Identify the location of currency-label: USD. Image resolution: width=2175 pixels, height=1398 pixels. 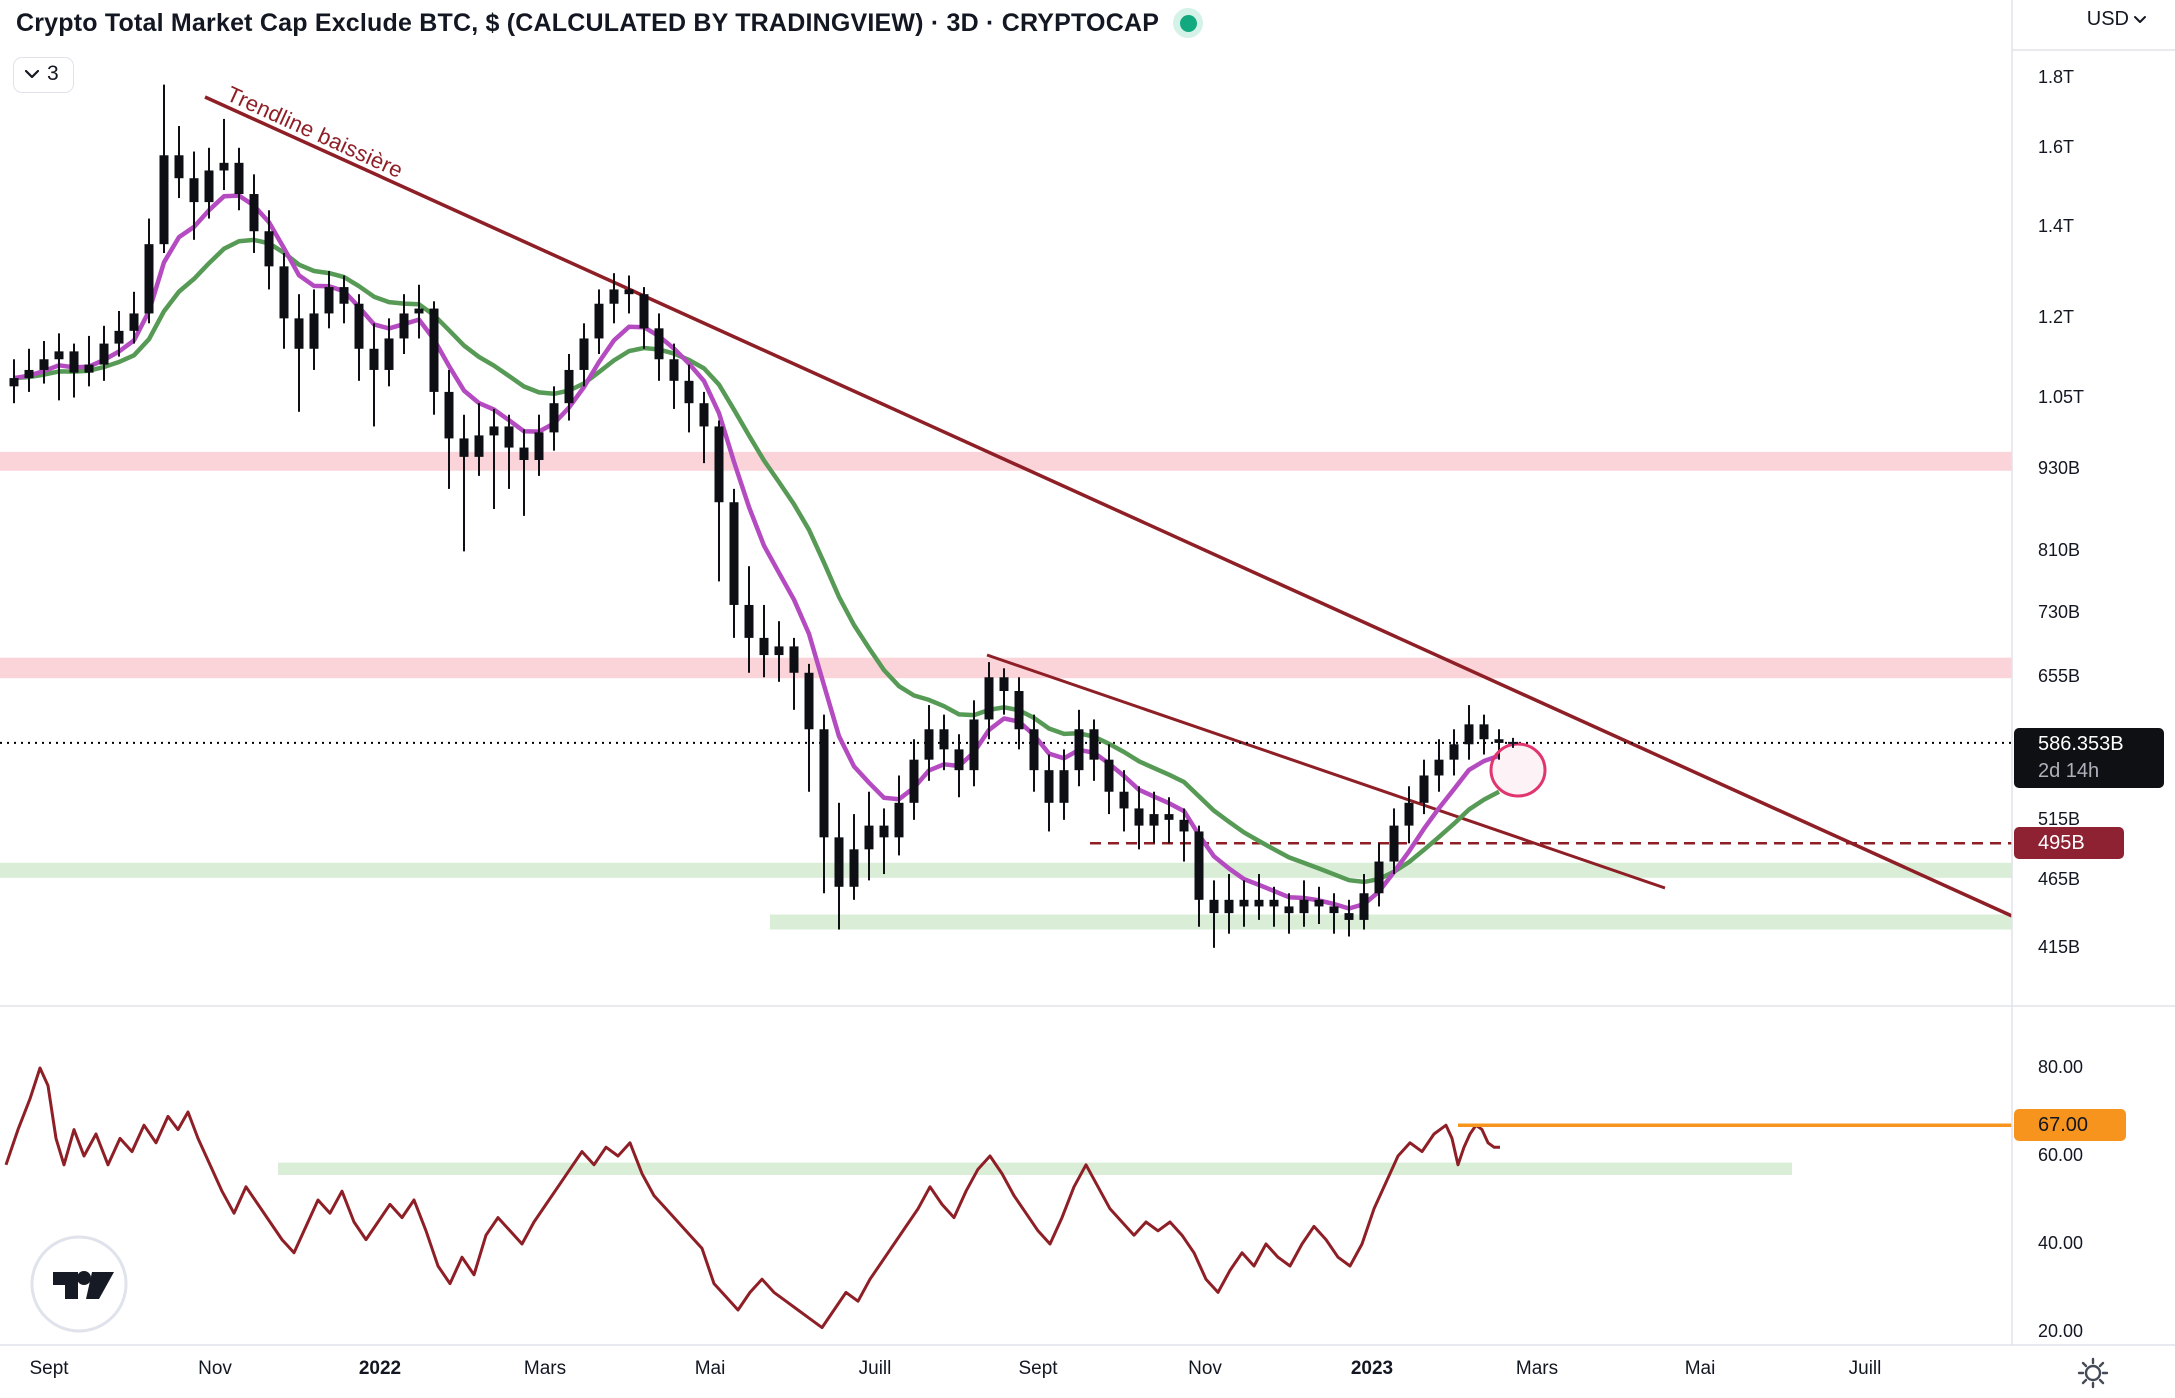
(2107, 19).